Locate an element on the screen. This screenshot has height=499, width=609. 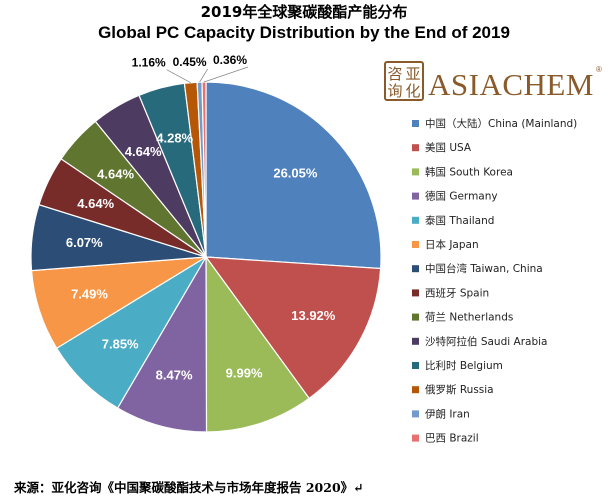
logo-seal-char-1: 咨 is located at coordinates (394, 74).